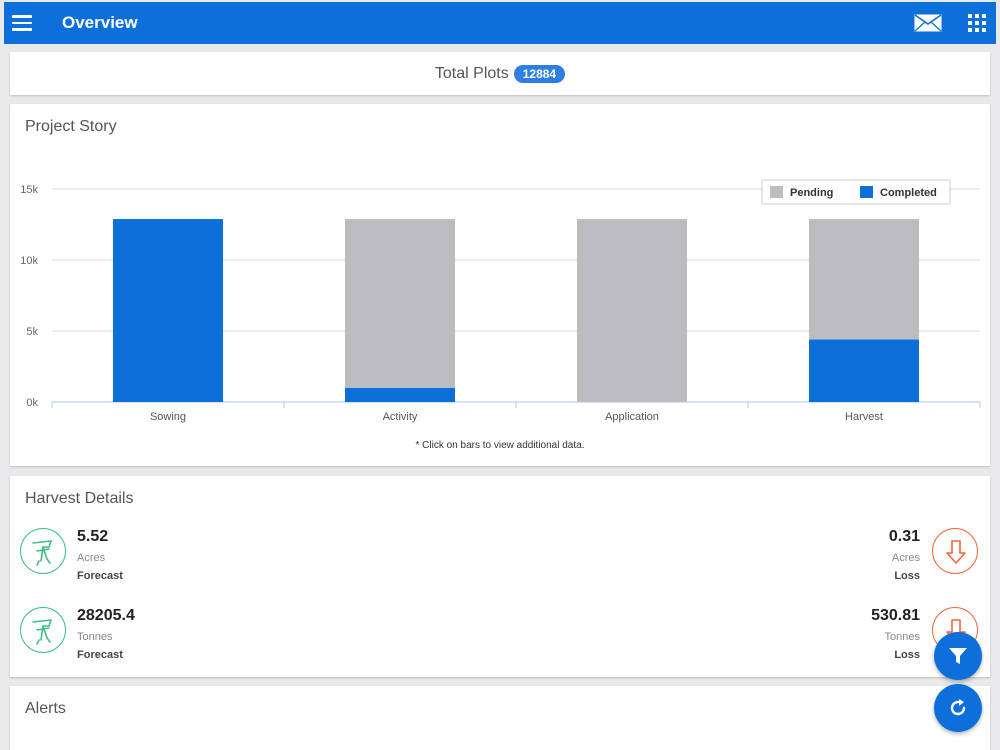 This screenshot has height=750, width=1000. What do you see at coordinates (904, 536) in the screenshot?
I see `metric-value: 0.31` at bounding box center [904, 536].